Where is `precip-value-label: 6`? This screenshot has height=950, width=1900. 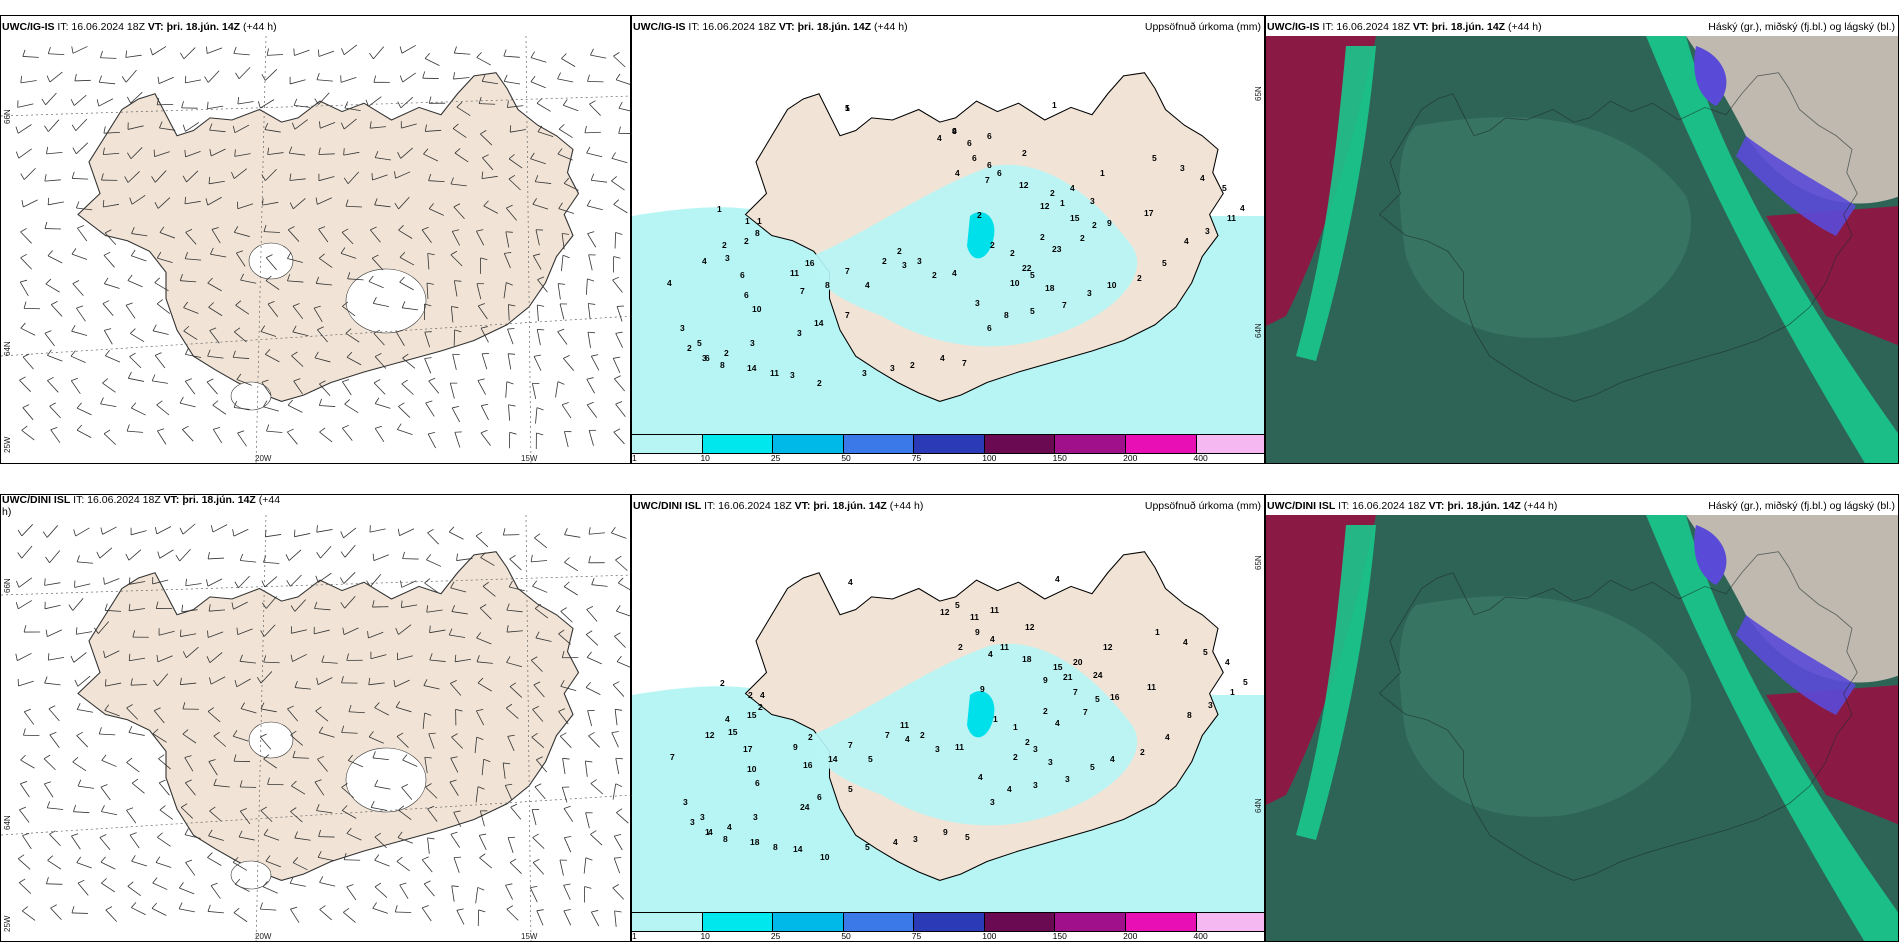 precip-value-label: 6 is located at coordinates (707, 358).